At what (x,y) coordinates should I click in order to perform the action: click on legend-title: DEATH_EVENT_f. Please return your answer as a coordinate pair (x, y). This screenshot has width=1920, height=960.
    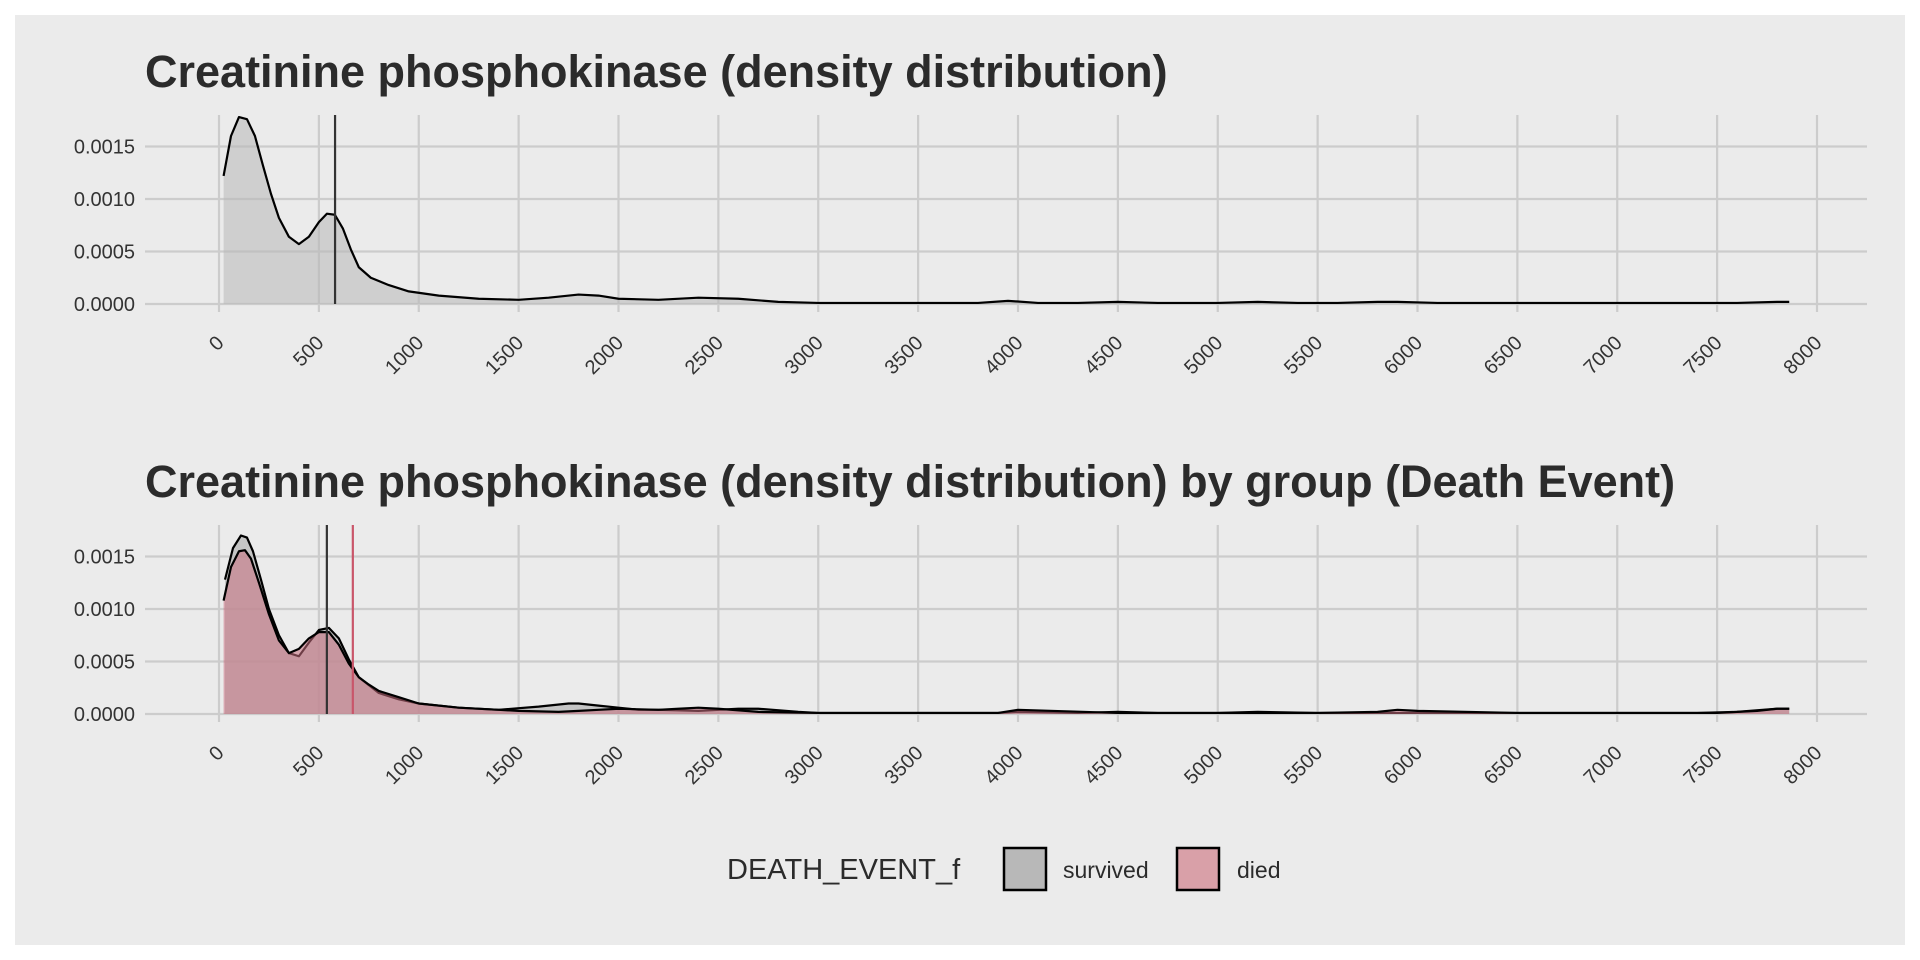
    Looking at the image, I should click on (844, 870).